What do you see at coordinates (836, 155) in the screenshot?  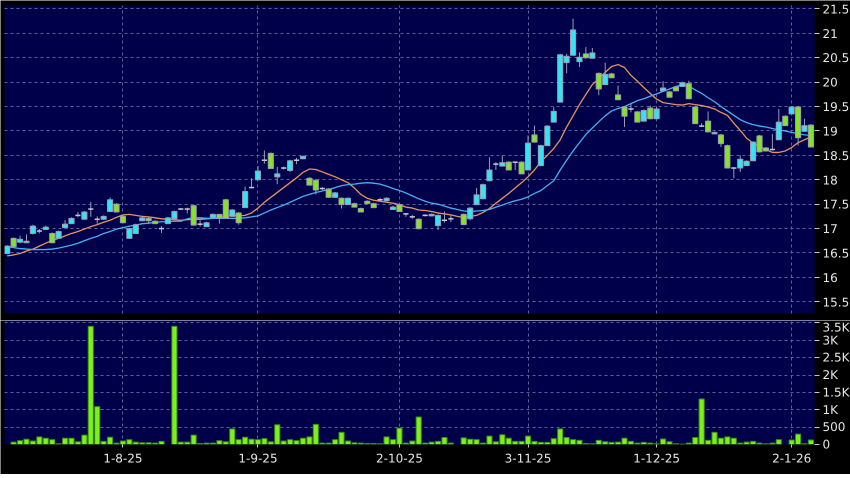 I see `y-tick-label: 18.5` at bounding box center [836, 155].